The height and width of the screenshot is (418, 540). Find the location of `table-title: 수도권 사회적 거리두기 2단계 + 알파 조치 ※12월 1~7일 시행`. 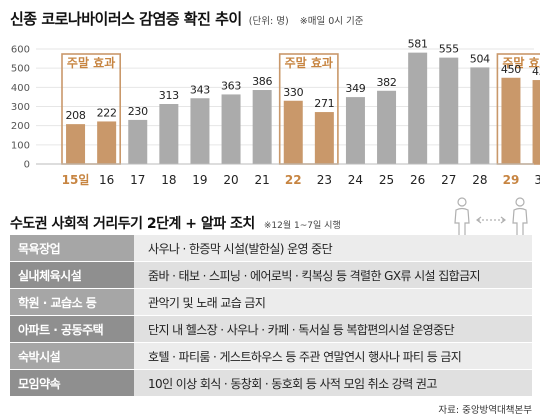

table-title: 수도권 사회적 거리두기 2단계 + 알파 조치 ※12월 1~7일 시행 is located at coordinates (175, 223).